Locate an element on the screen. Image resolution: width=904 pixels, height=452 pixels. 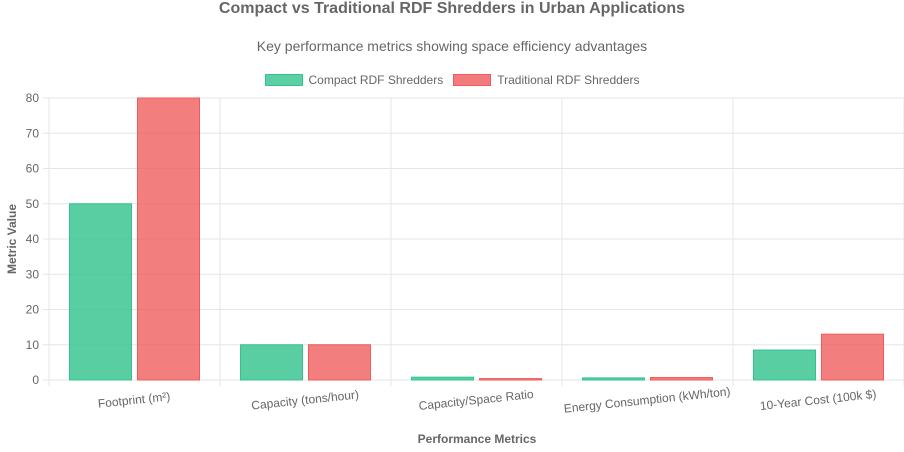
y-tick-label: 80 is located at coordinates (33, 98).